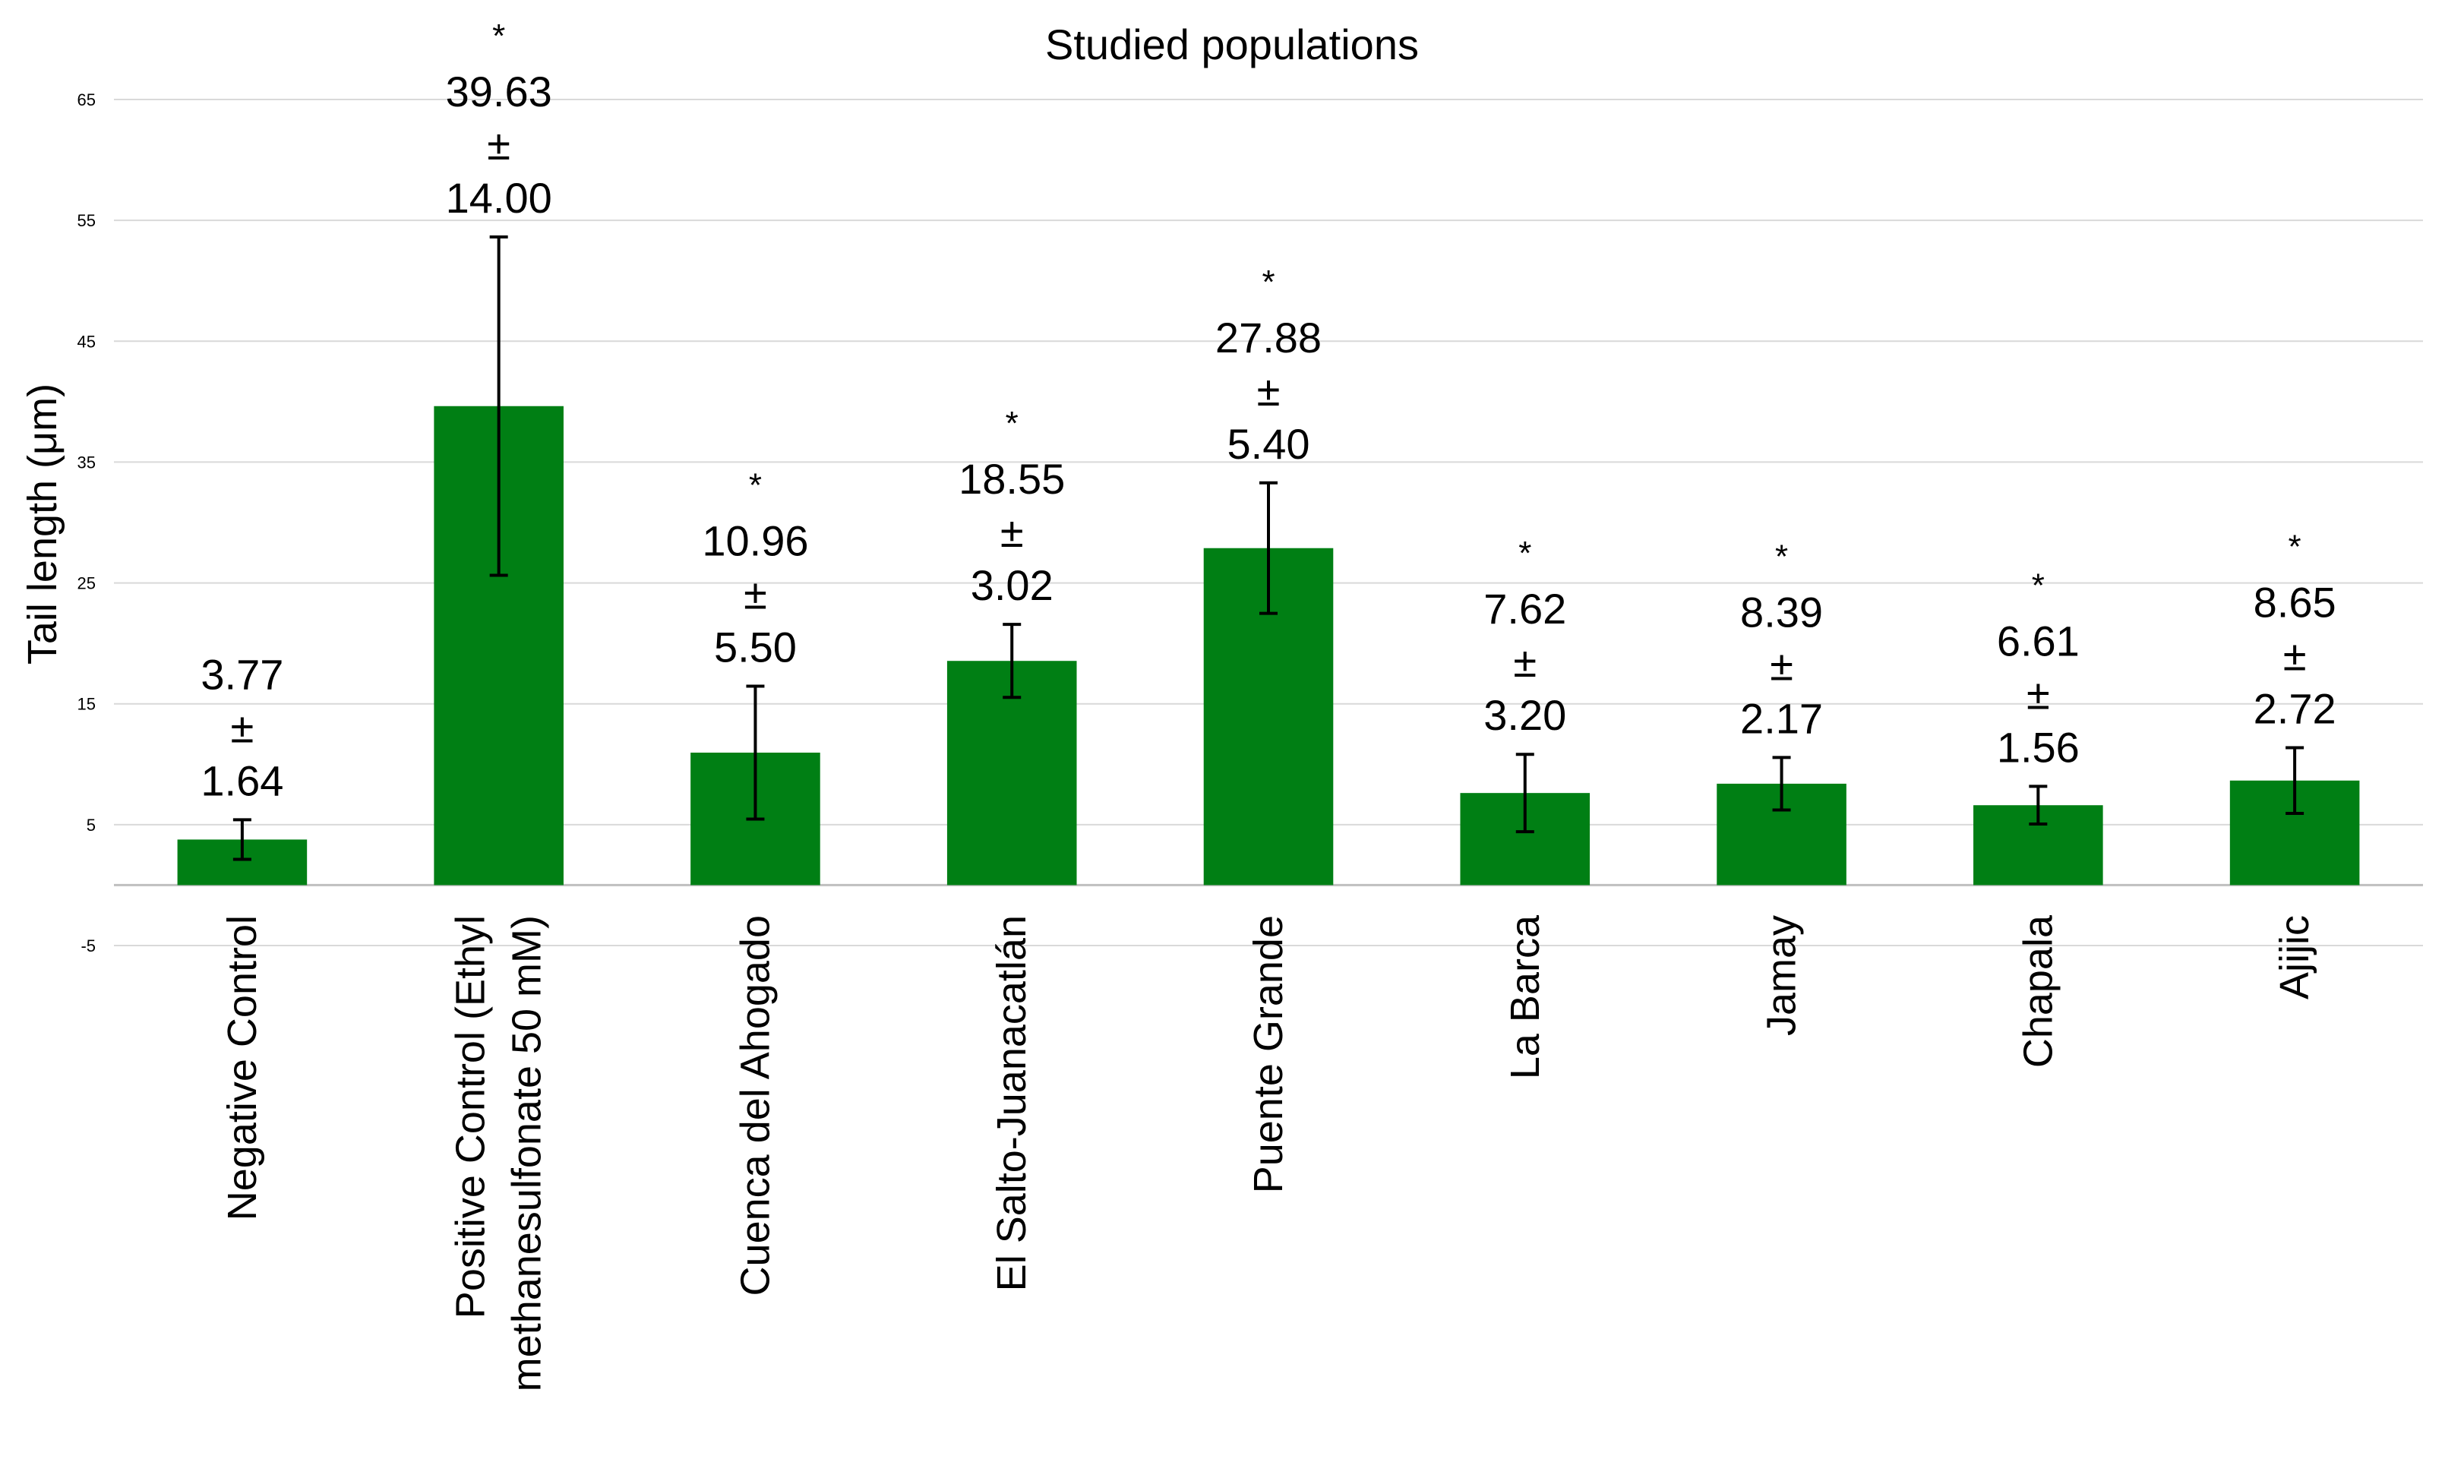 This screenshot has width=2464, height=1484. Describe the element at coordinates (86, 99) in the screenshot. I see `y-tick-label: 65` at that location.